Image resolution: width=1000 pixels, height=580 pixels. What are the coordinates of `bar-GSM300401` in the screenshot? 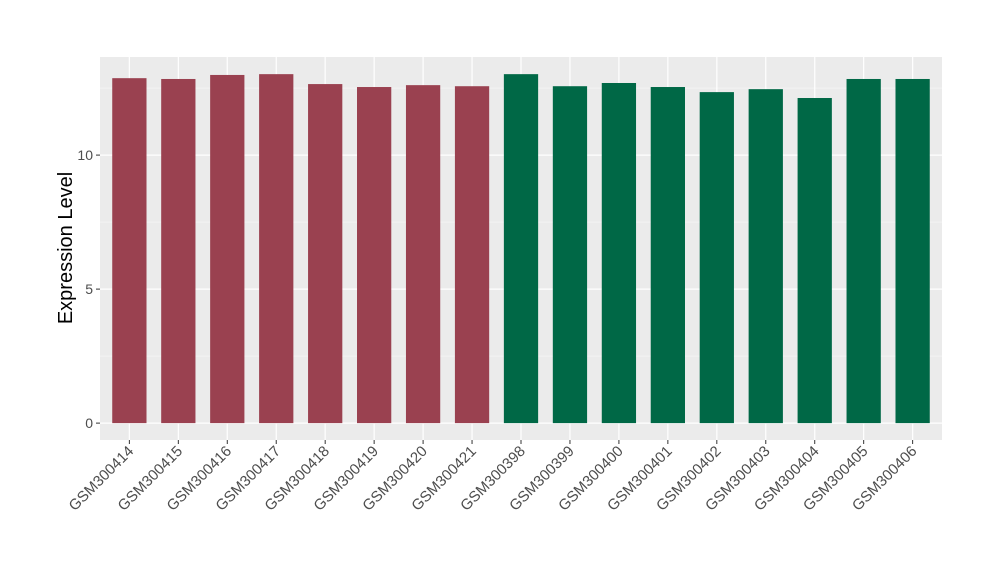 It's located at (667, 255).